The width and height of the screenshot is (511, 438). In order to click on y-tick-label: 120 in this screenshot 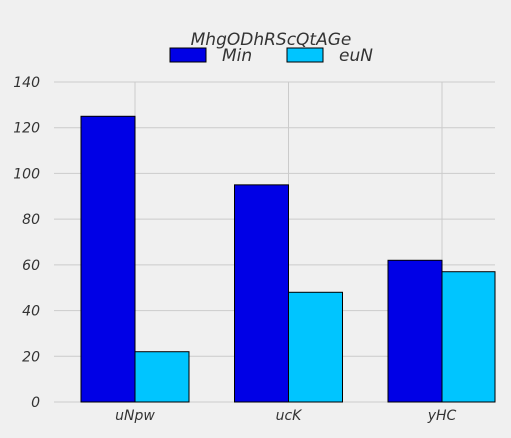, I will do `click(26, 129)`.